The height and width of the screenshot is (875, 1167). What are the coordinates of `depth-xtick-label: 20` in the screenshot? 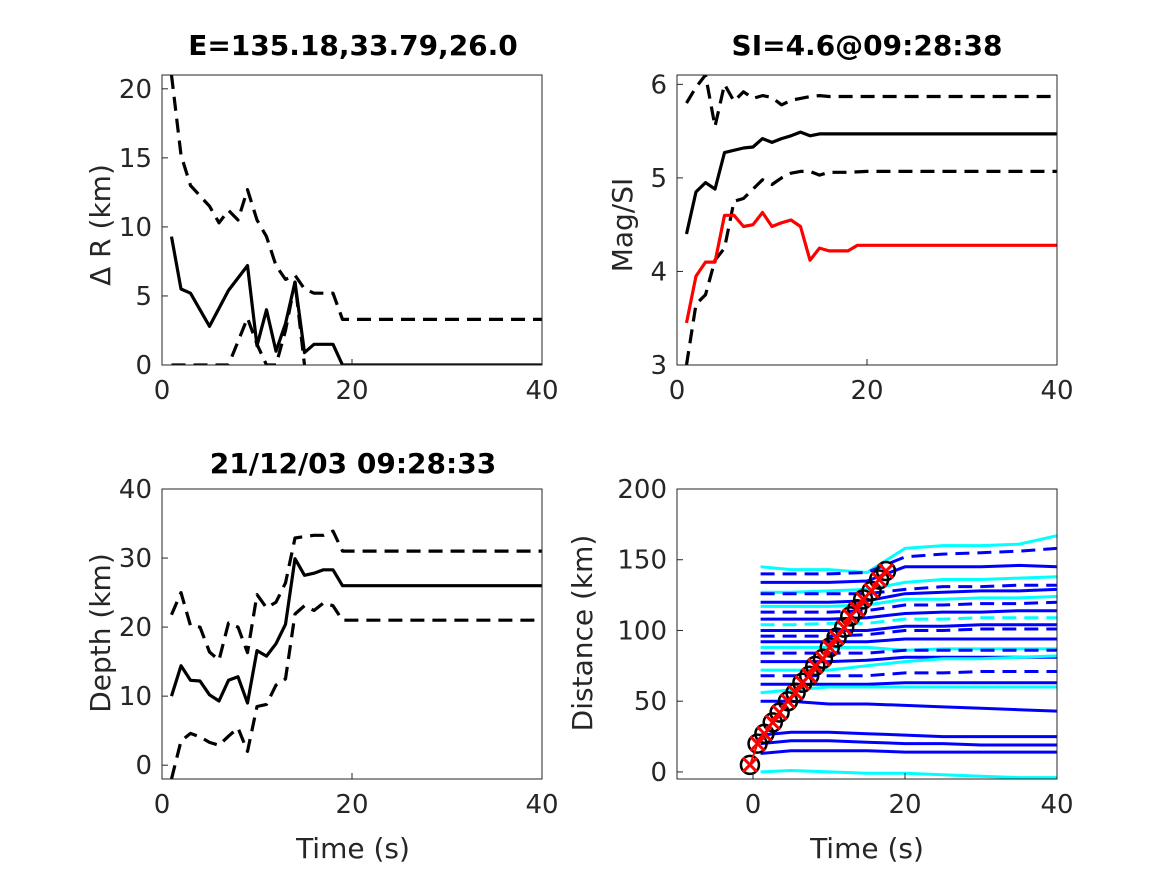 It's located at (351, 805).